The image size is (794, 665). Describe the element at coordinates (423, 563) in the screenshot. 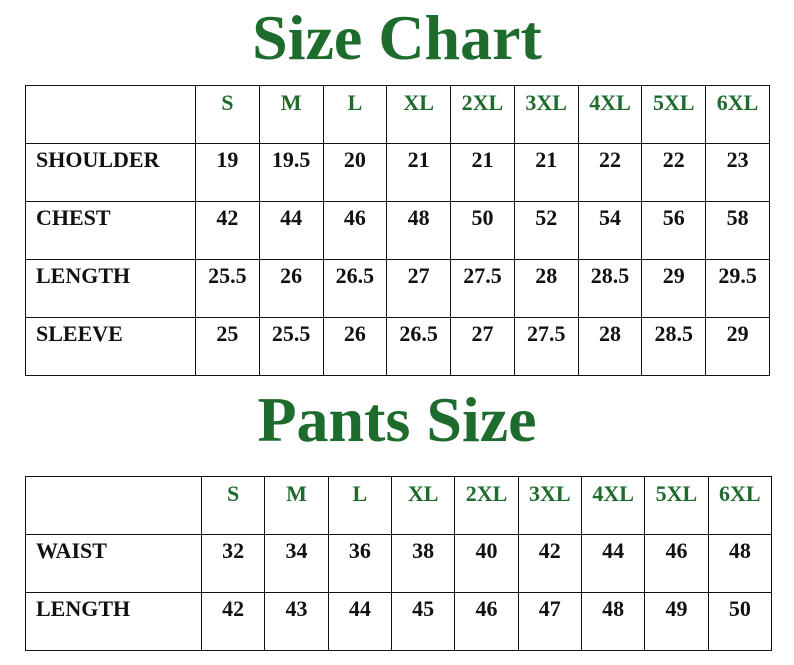

I see `value-cell: 38` at that location.